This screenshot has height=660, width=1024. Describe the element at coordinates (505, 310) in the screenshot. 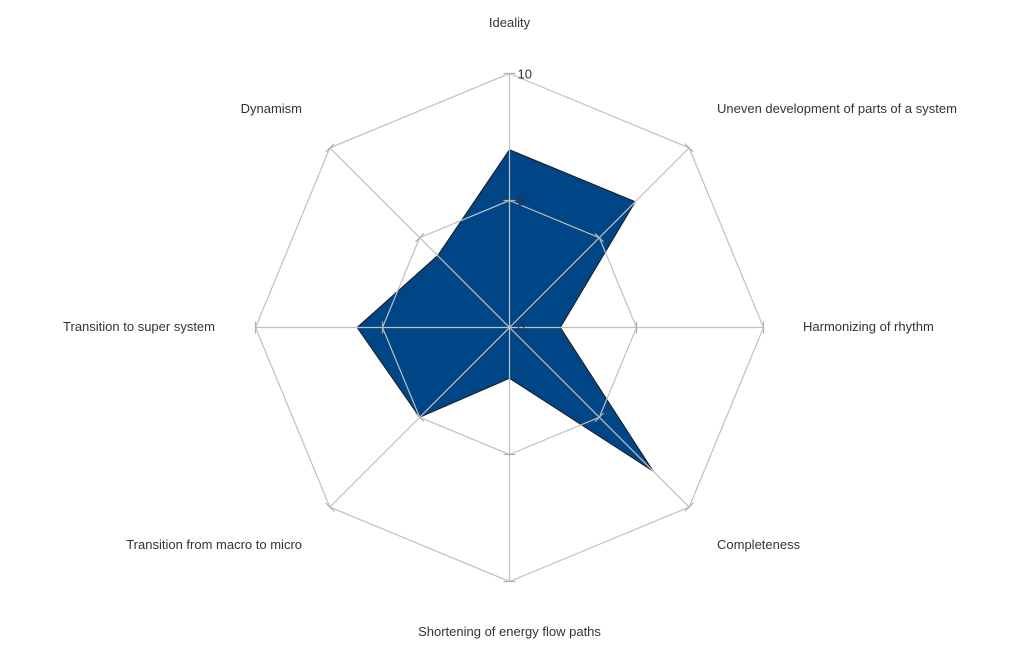

I see `series-area` at that location.